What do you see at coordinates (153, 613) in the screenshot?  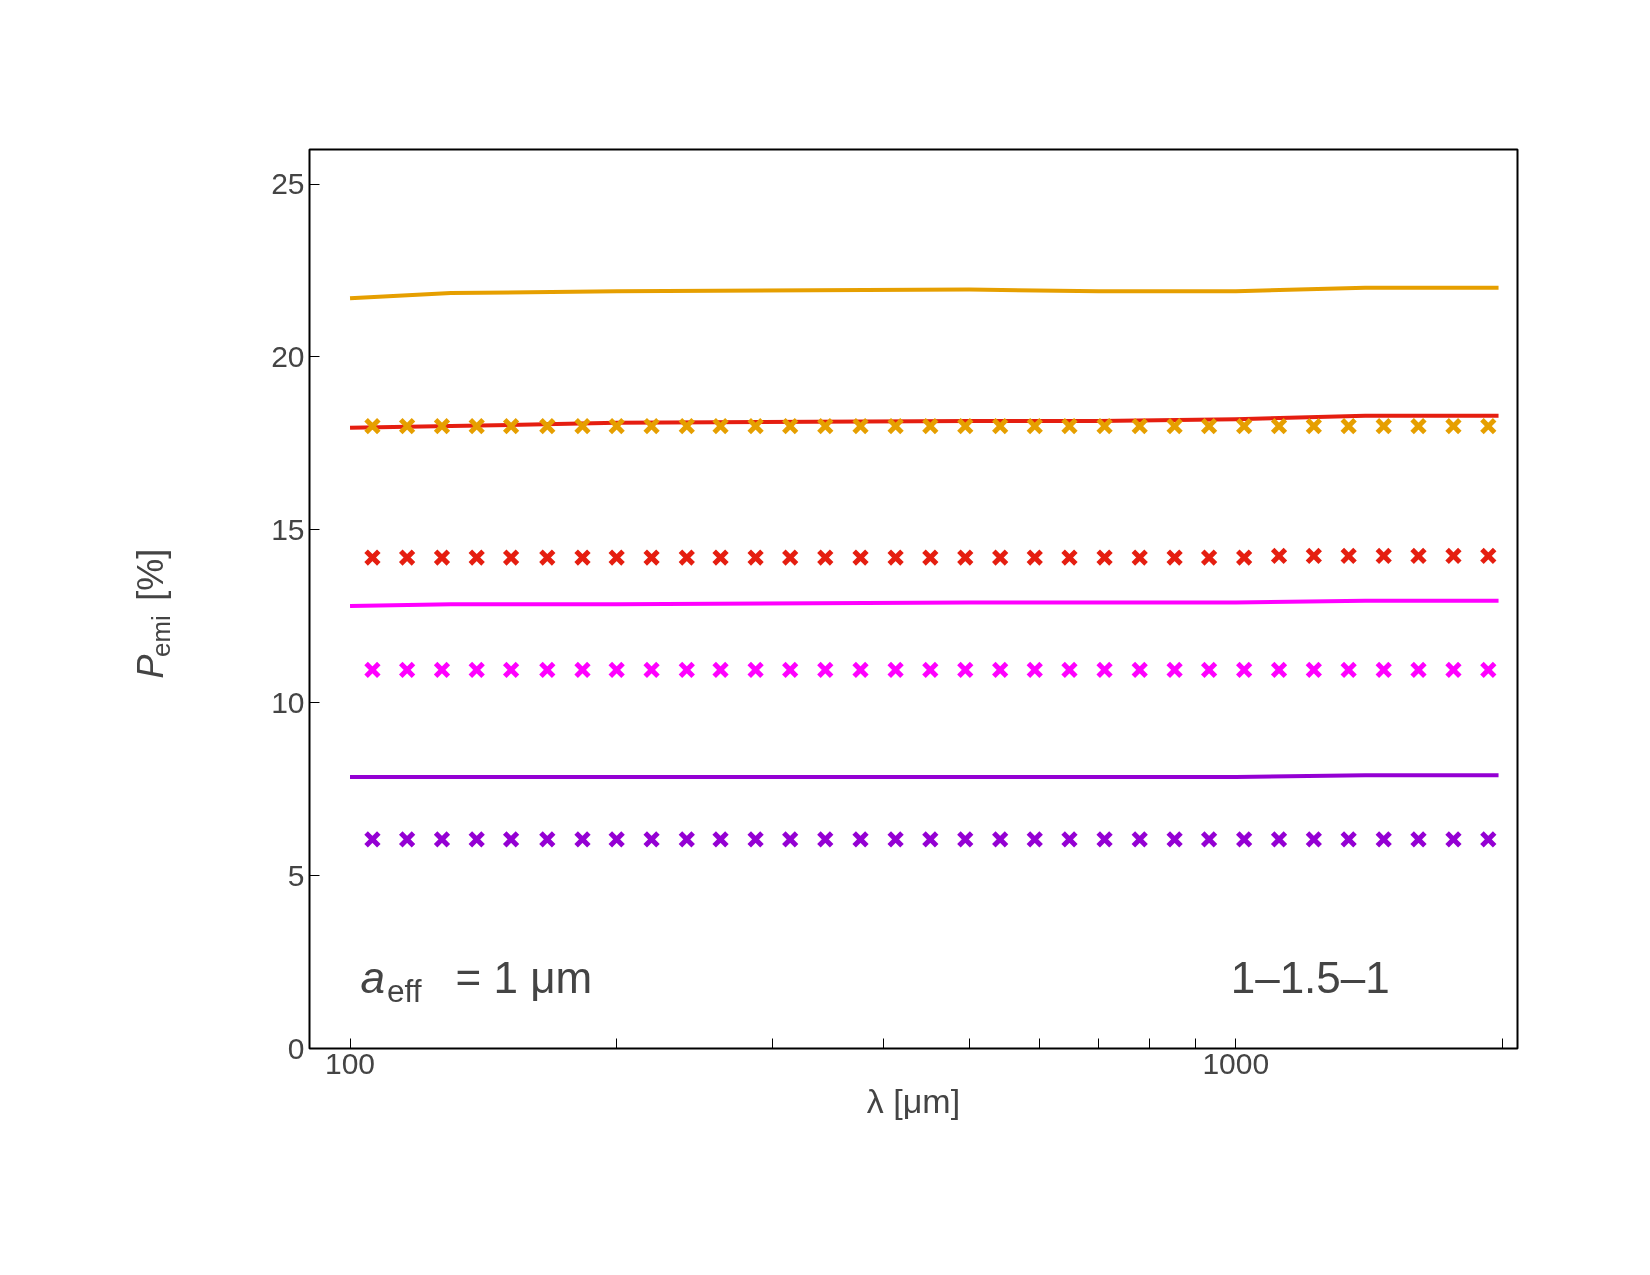 I see `y-axis-title: Pemi [%]` at bounding box center [153, 613].